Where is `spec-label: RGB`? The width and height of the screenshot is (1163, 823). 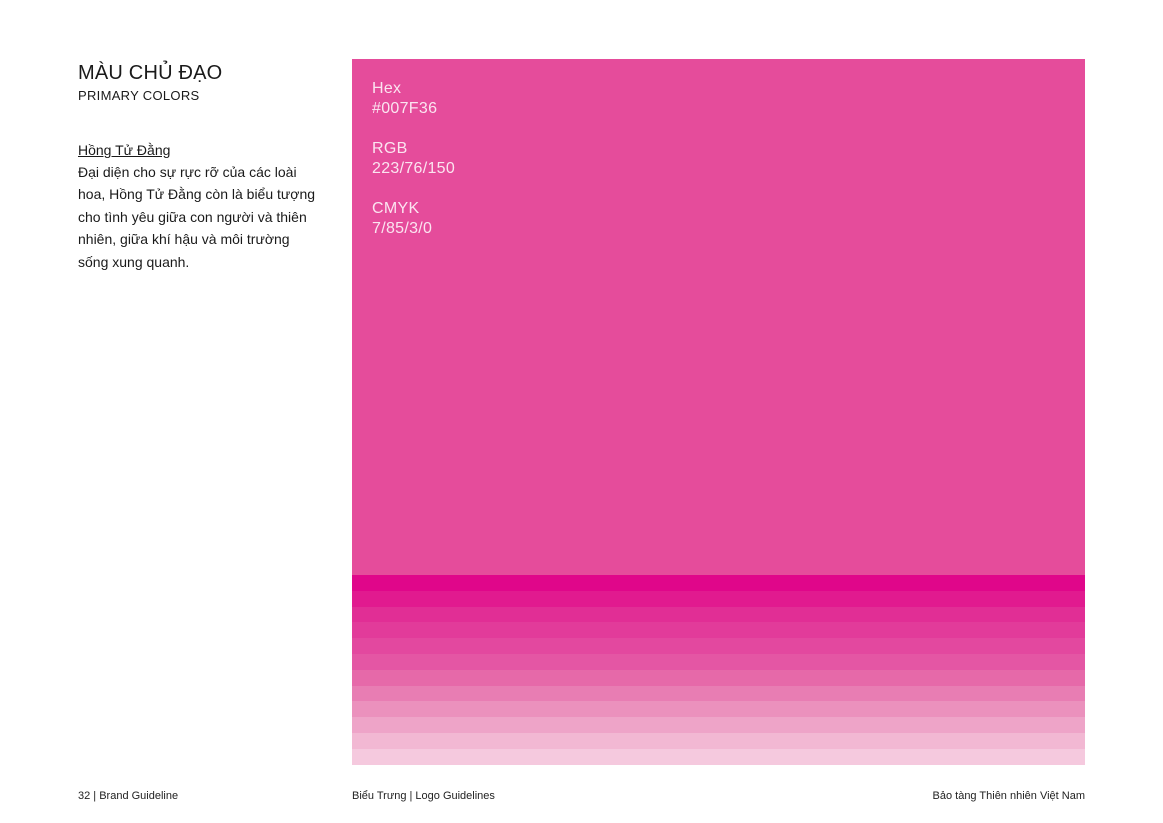
spec-label: RGB is located at coordinates (390, 148).